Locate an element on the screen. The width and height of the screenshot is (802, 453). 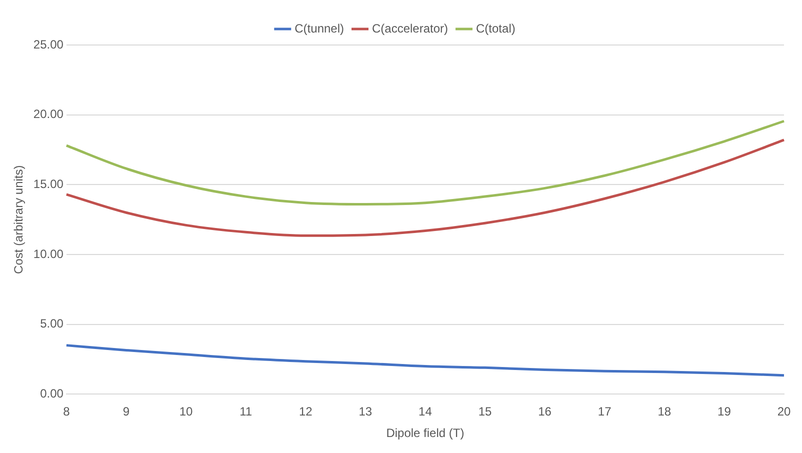
line-series is located at coordinates (425, 360).